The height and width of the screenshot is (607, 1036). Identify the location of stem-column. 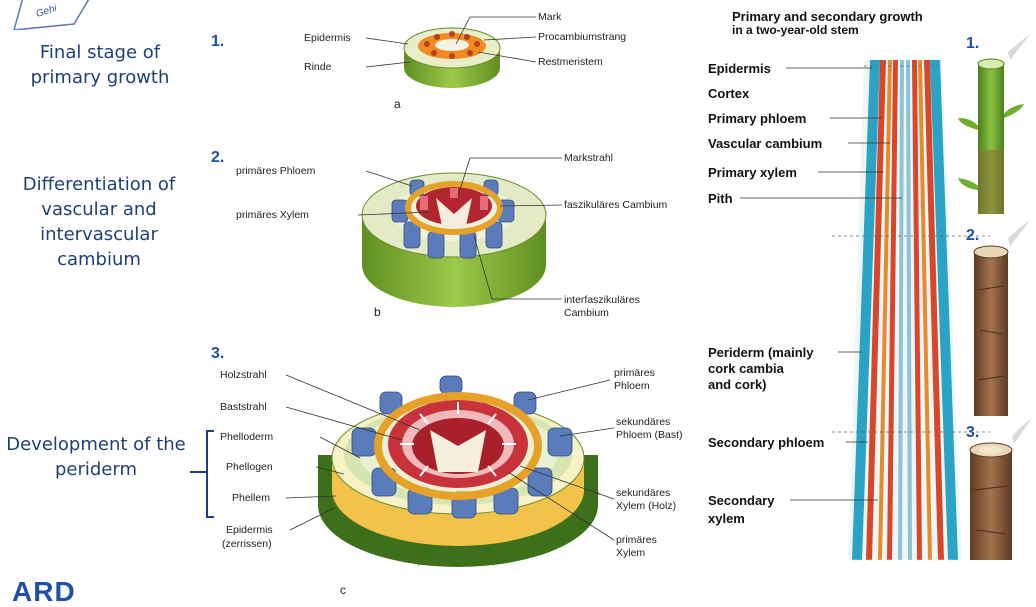
(905, 311).